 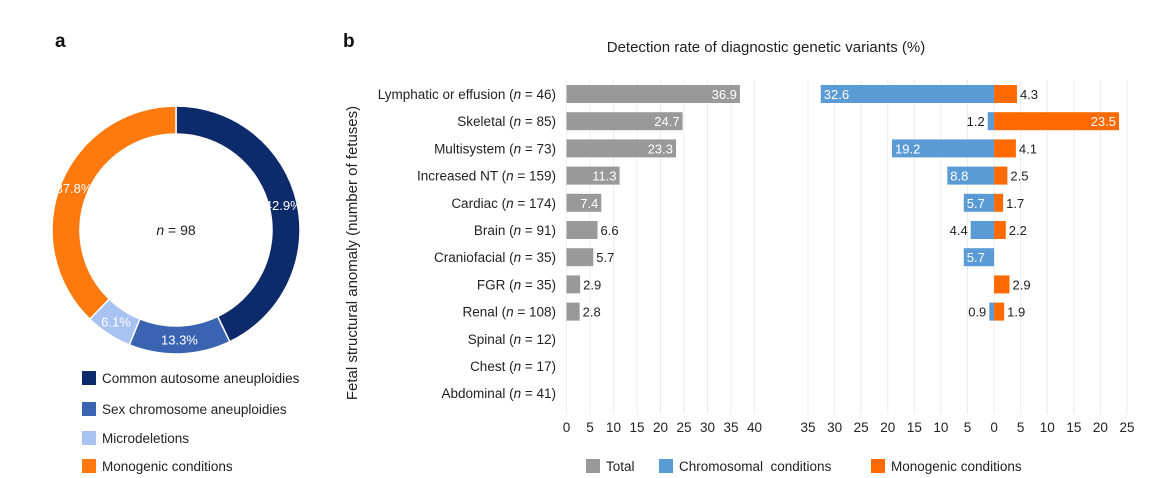 I want to click on total-chart-grid, so click(x=660, y=247).